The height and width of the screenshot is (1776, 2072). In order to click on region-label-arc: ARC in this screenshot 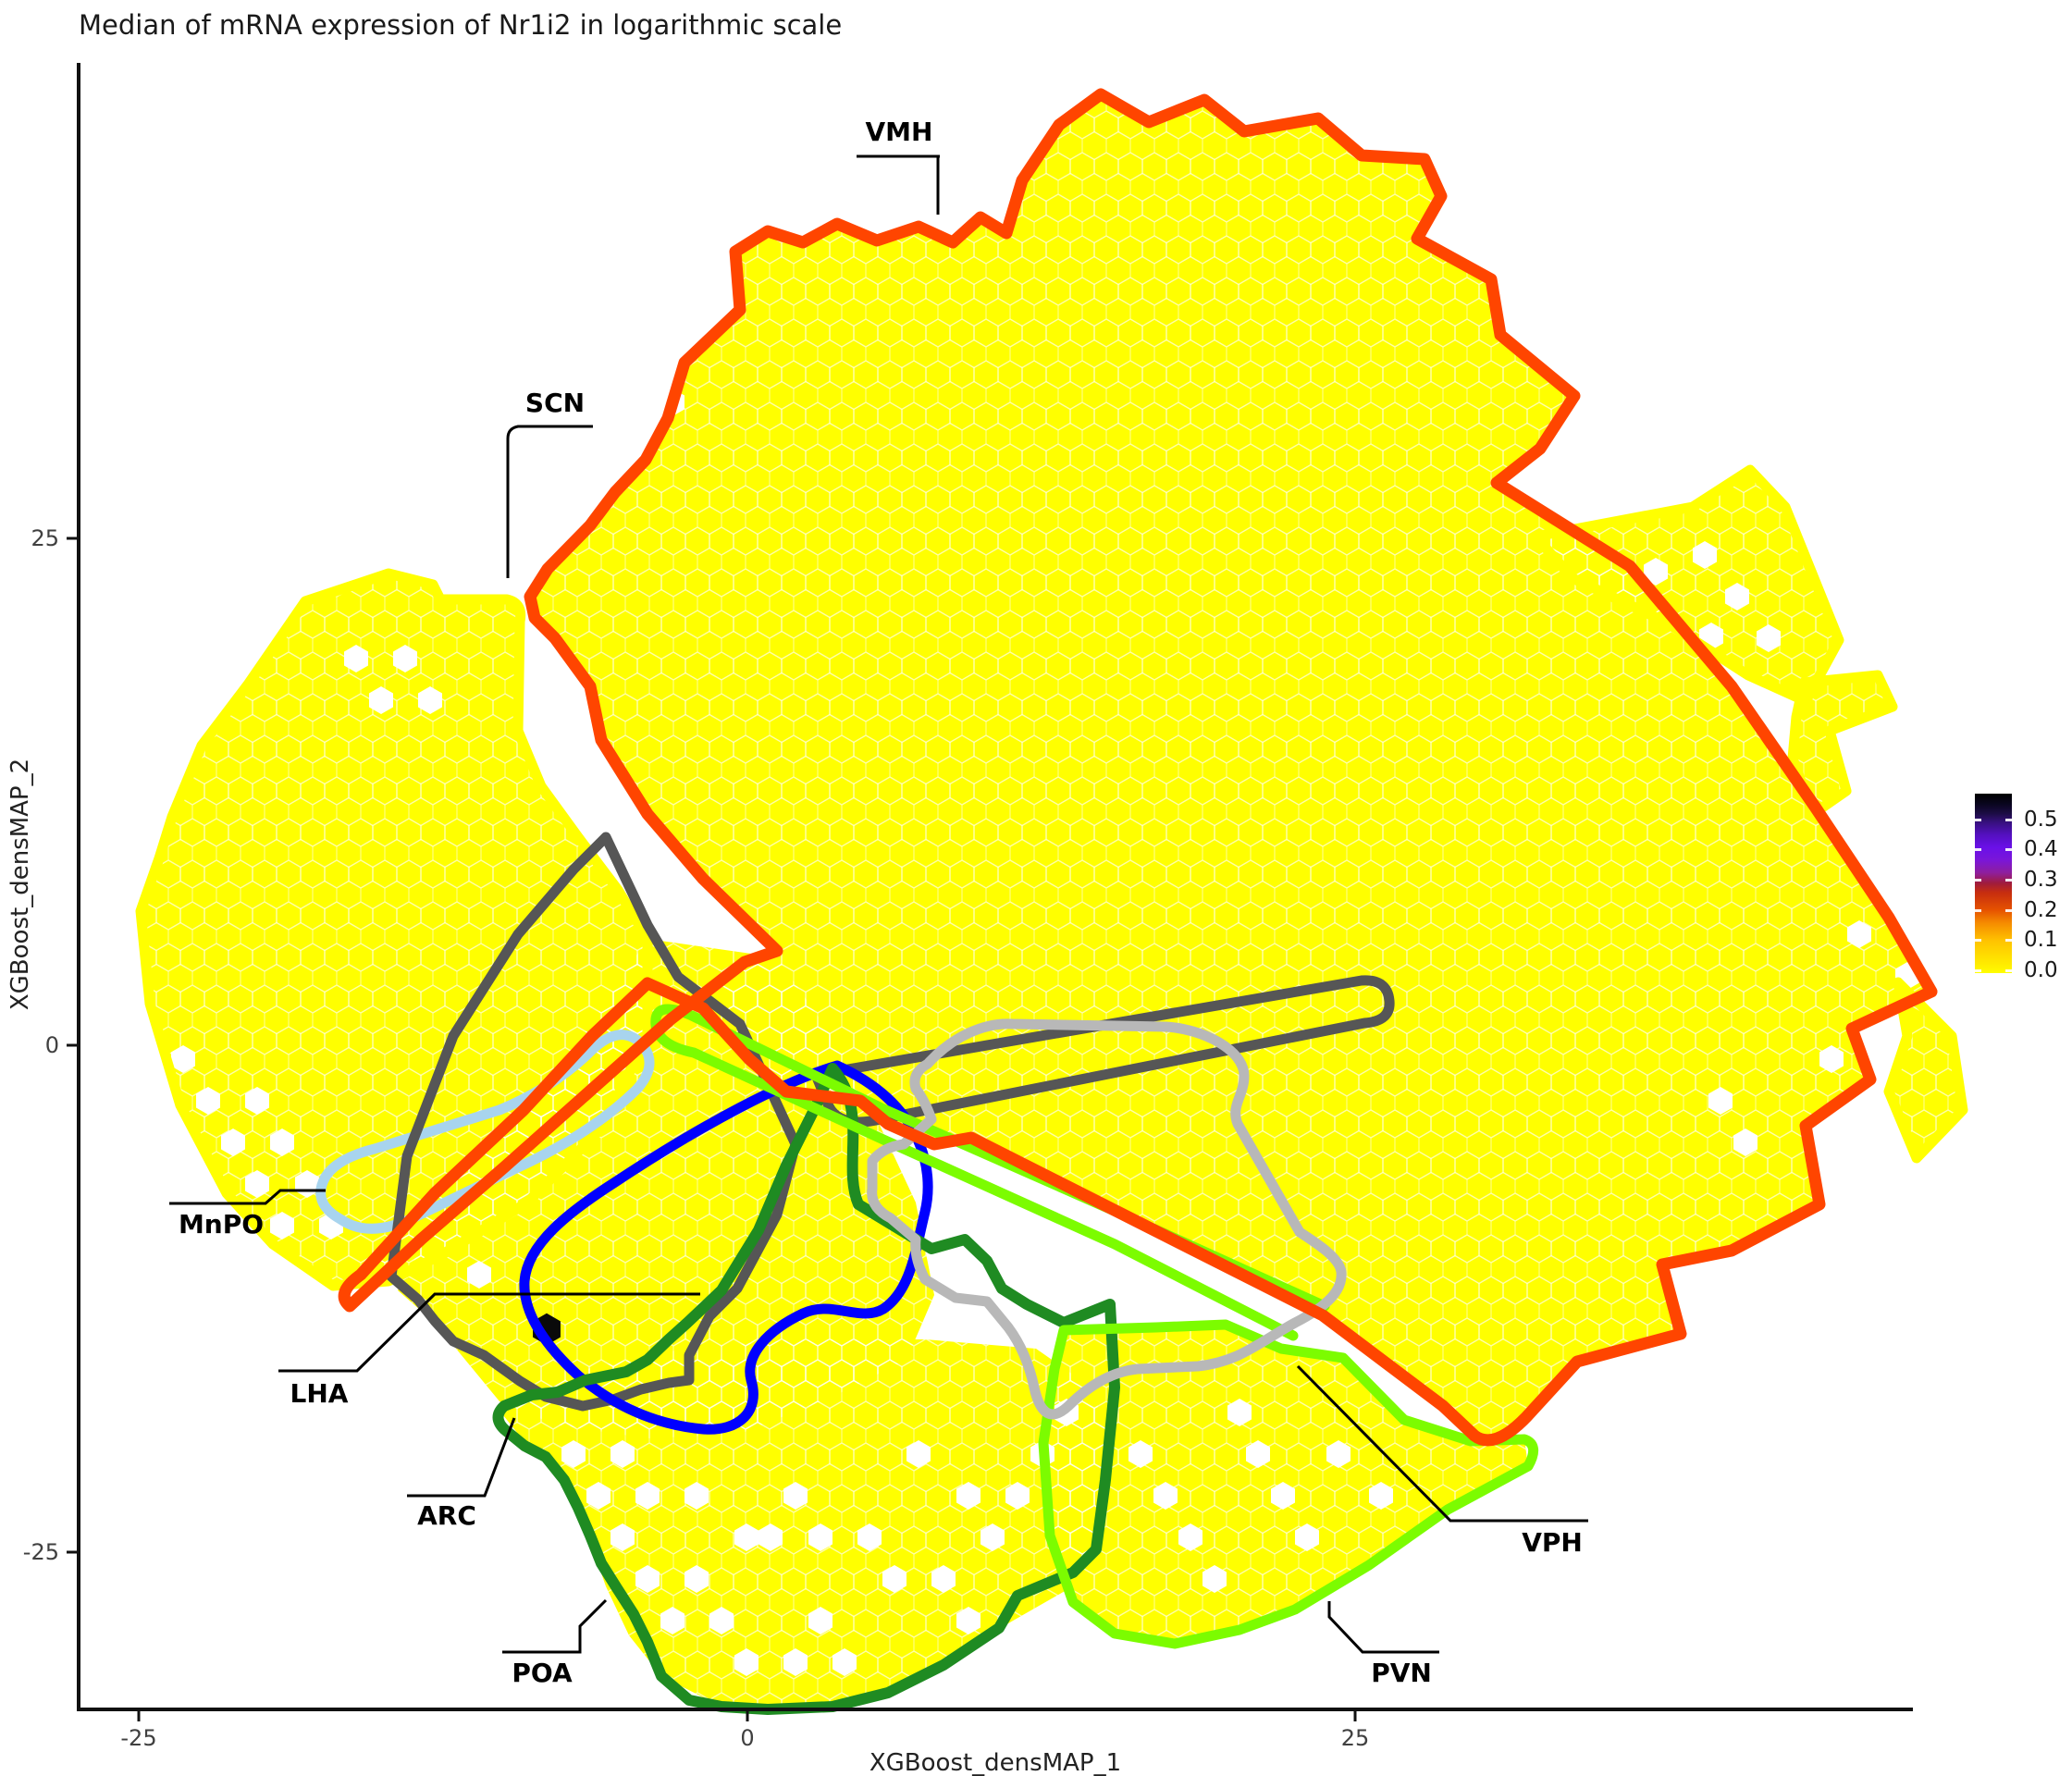, I will do `click(446, 1516)`.